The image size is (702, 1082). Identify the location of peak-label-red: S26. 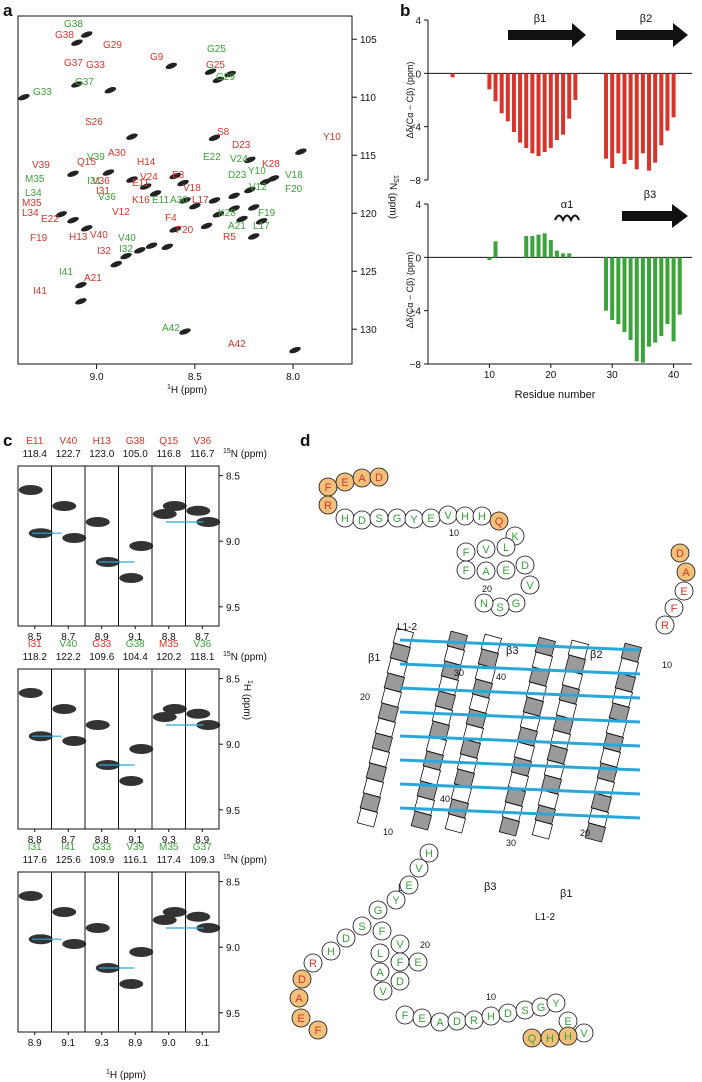
(94, 122).